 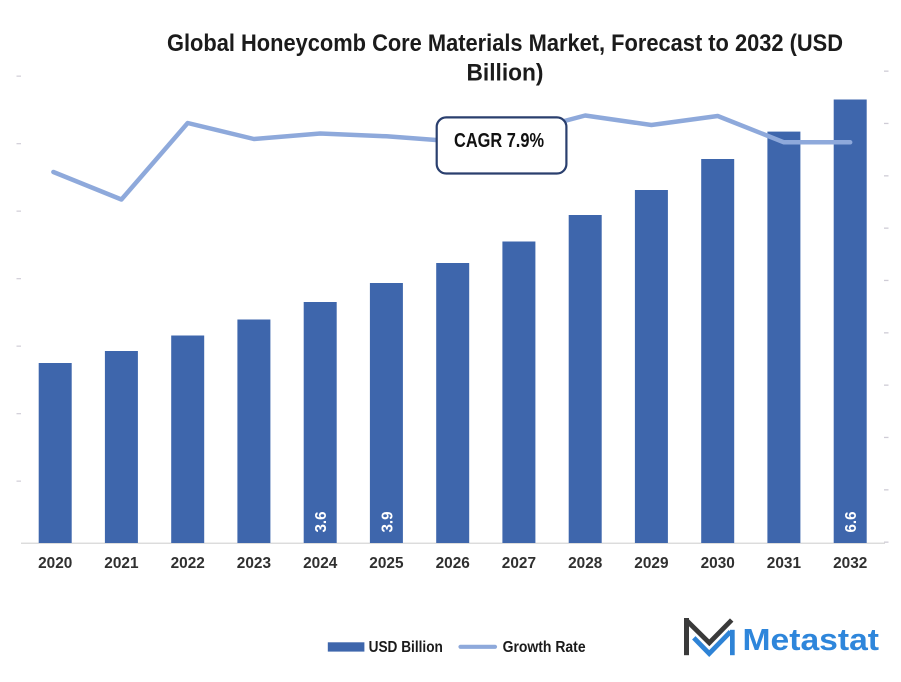 What do you see at coordinates (718, 563) in the screenshot?
I see `svg-text: 2030` at bounding box center [718, 563].